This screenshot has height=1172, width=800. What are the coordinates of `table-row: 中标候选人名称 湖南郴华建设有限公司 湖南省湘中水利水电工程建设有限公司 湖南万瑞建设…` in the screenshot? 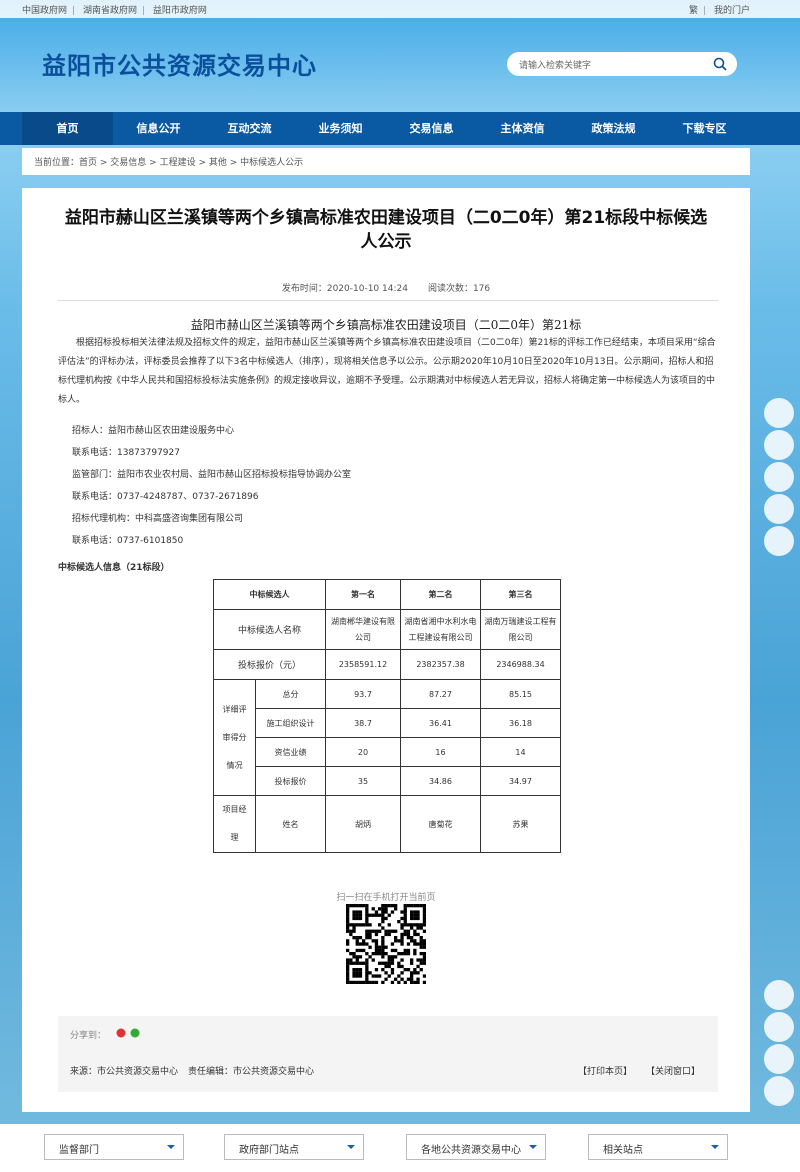 It's located at (387, 629).